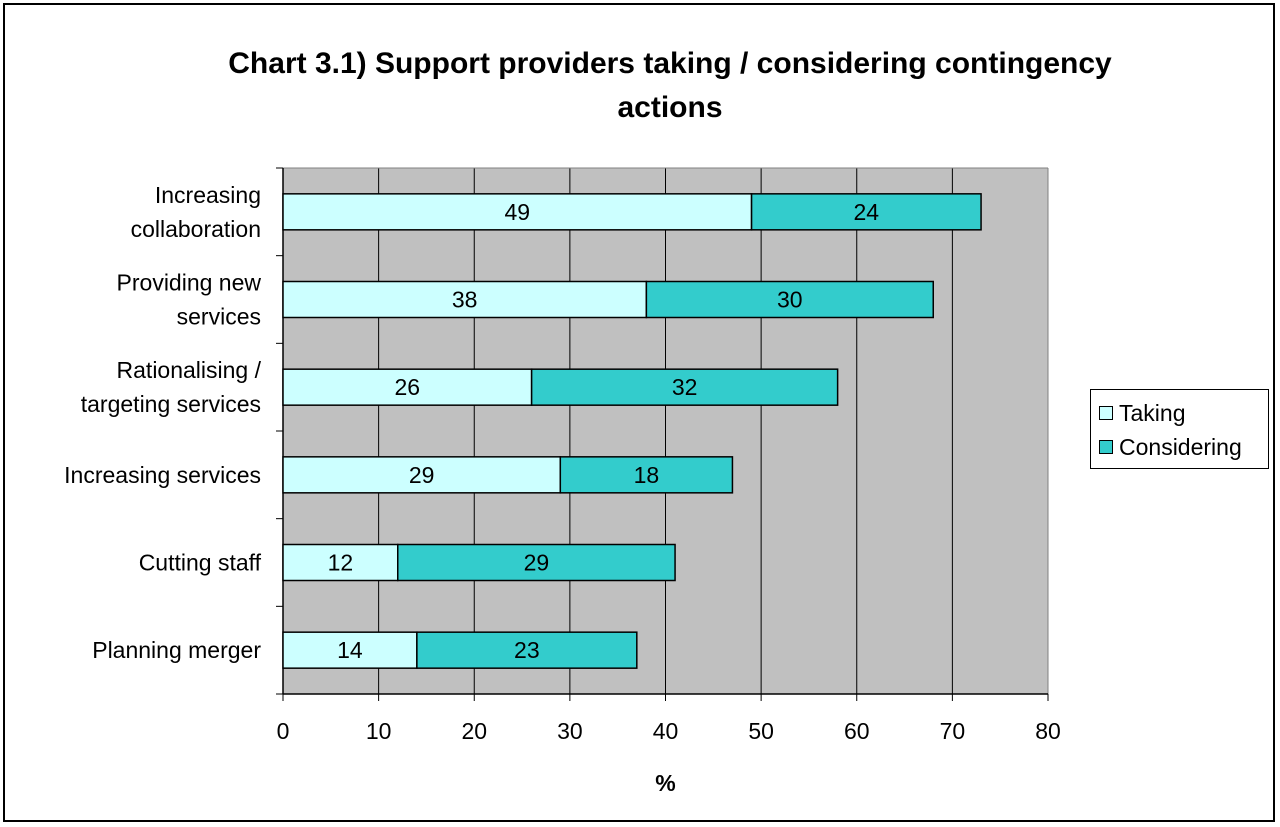  Describe the element at coordinates (1106, 447) in the screenshot. I see `legend-swatch-considering` at that location.